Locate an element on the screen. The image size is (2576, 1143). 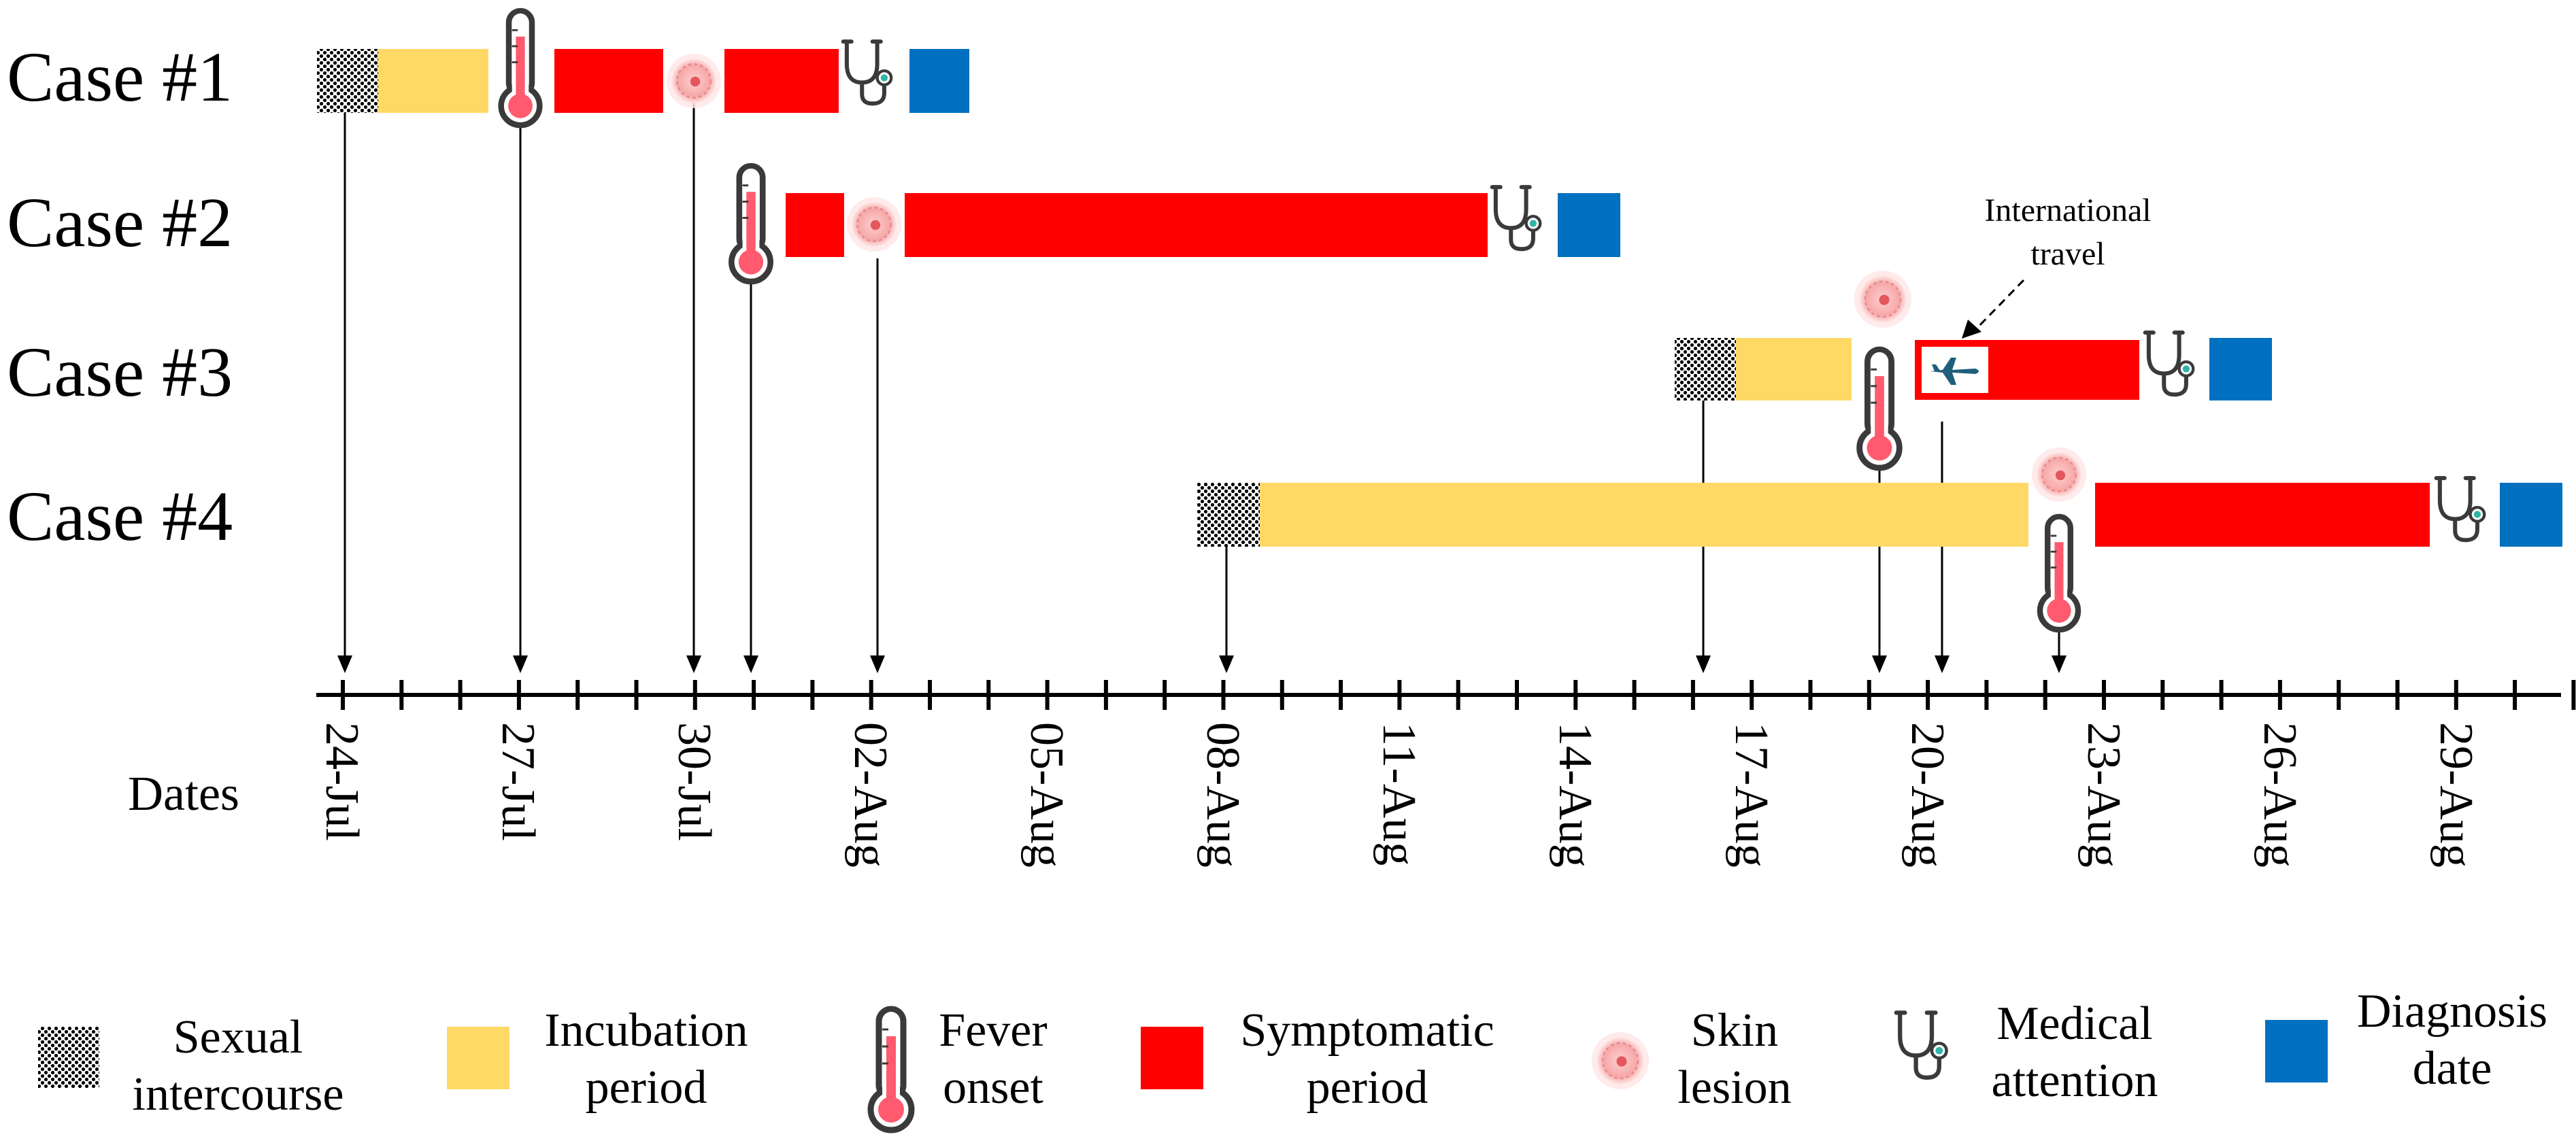
legend-diagnosis-swatch is located at coordinates (2296, 1051).